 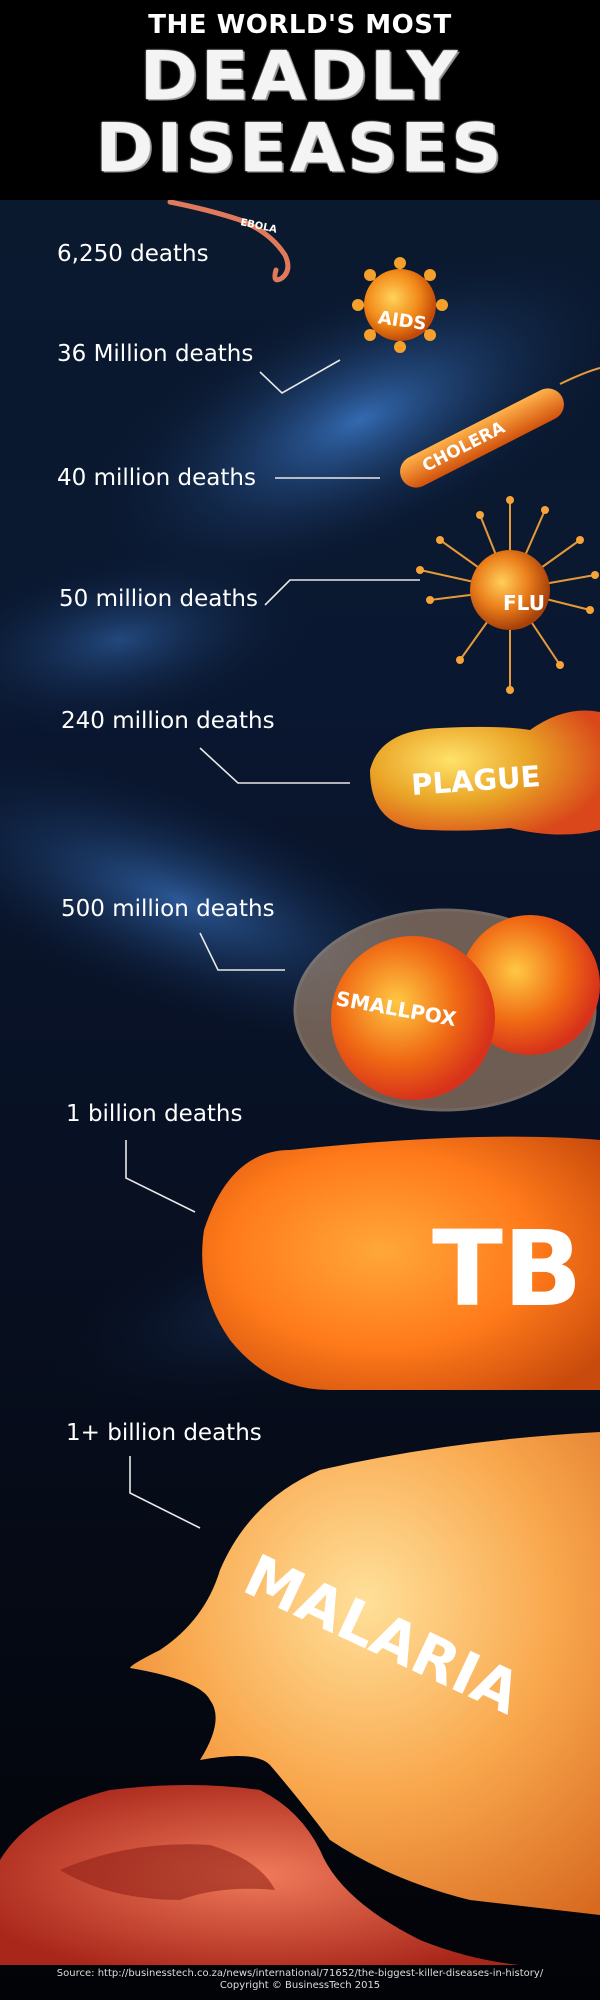 What do you see at coordinates (156, 478) in the screenshot?
I see `deaths-cholera: 40 million deaths` at bounding box center [156, 478].